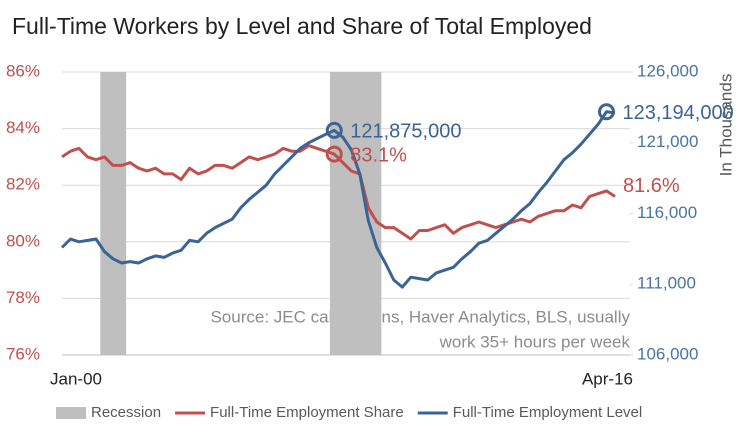 The width and height of the screenshot is (744, 448). What do you see at coordinates (667, 70) in the screenshot?
I see `y2-tick-label: 126,000` at bounding box center [667, 70].